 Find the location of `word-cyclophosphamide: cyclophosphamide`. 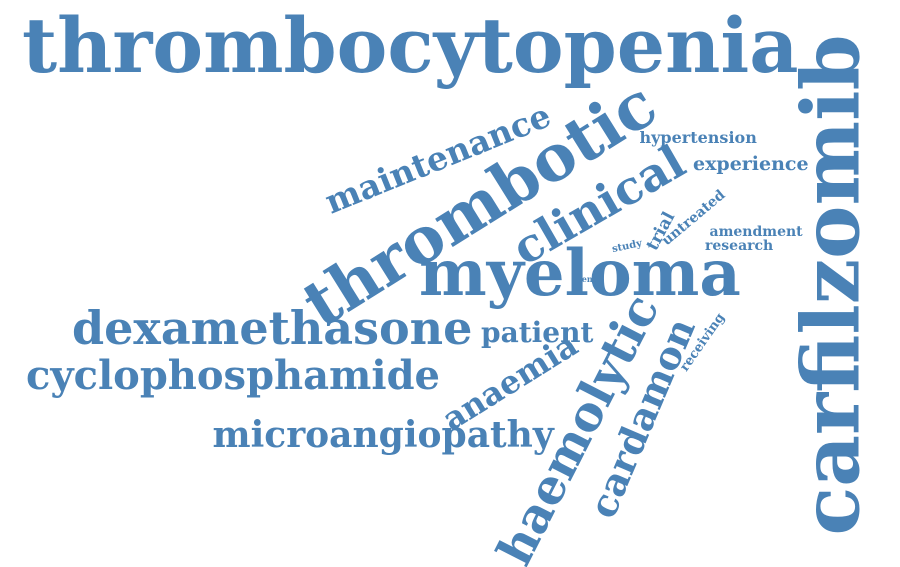

word-cyclophosphamide: cyclophosphamide is located at coordinates (233, 375).